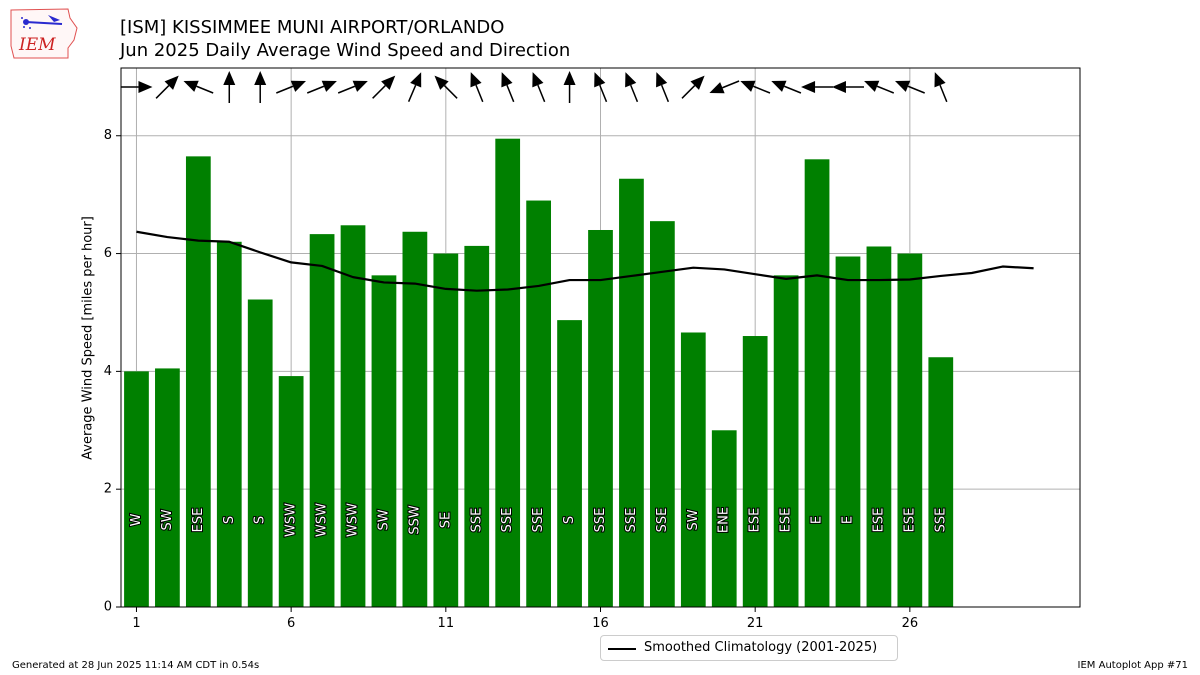 Image resolution: width=1200 pixels, height=675 pixels. I want to click on y-tick-label: 6, so click(108, 253).